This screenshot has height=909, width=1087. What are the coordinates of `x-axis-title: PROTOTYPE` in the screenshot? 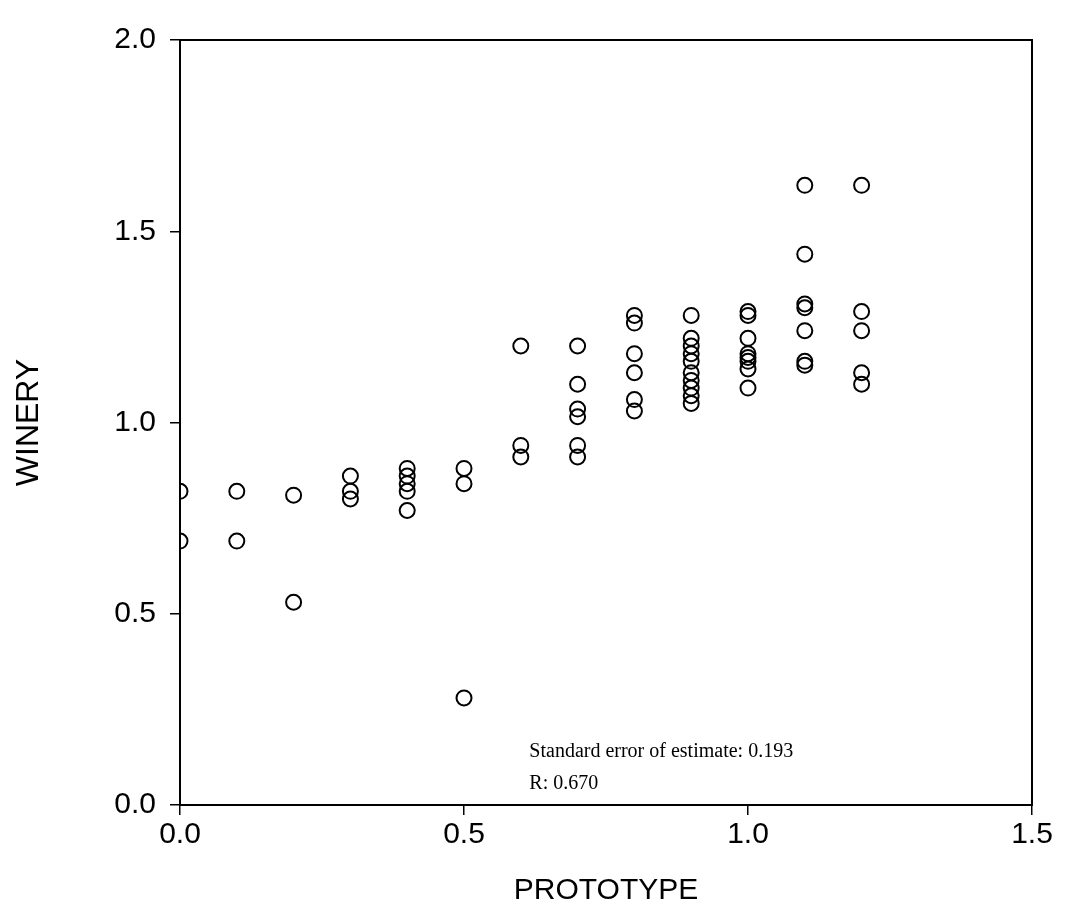 It's located at (606, 889).